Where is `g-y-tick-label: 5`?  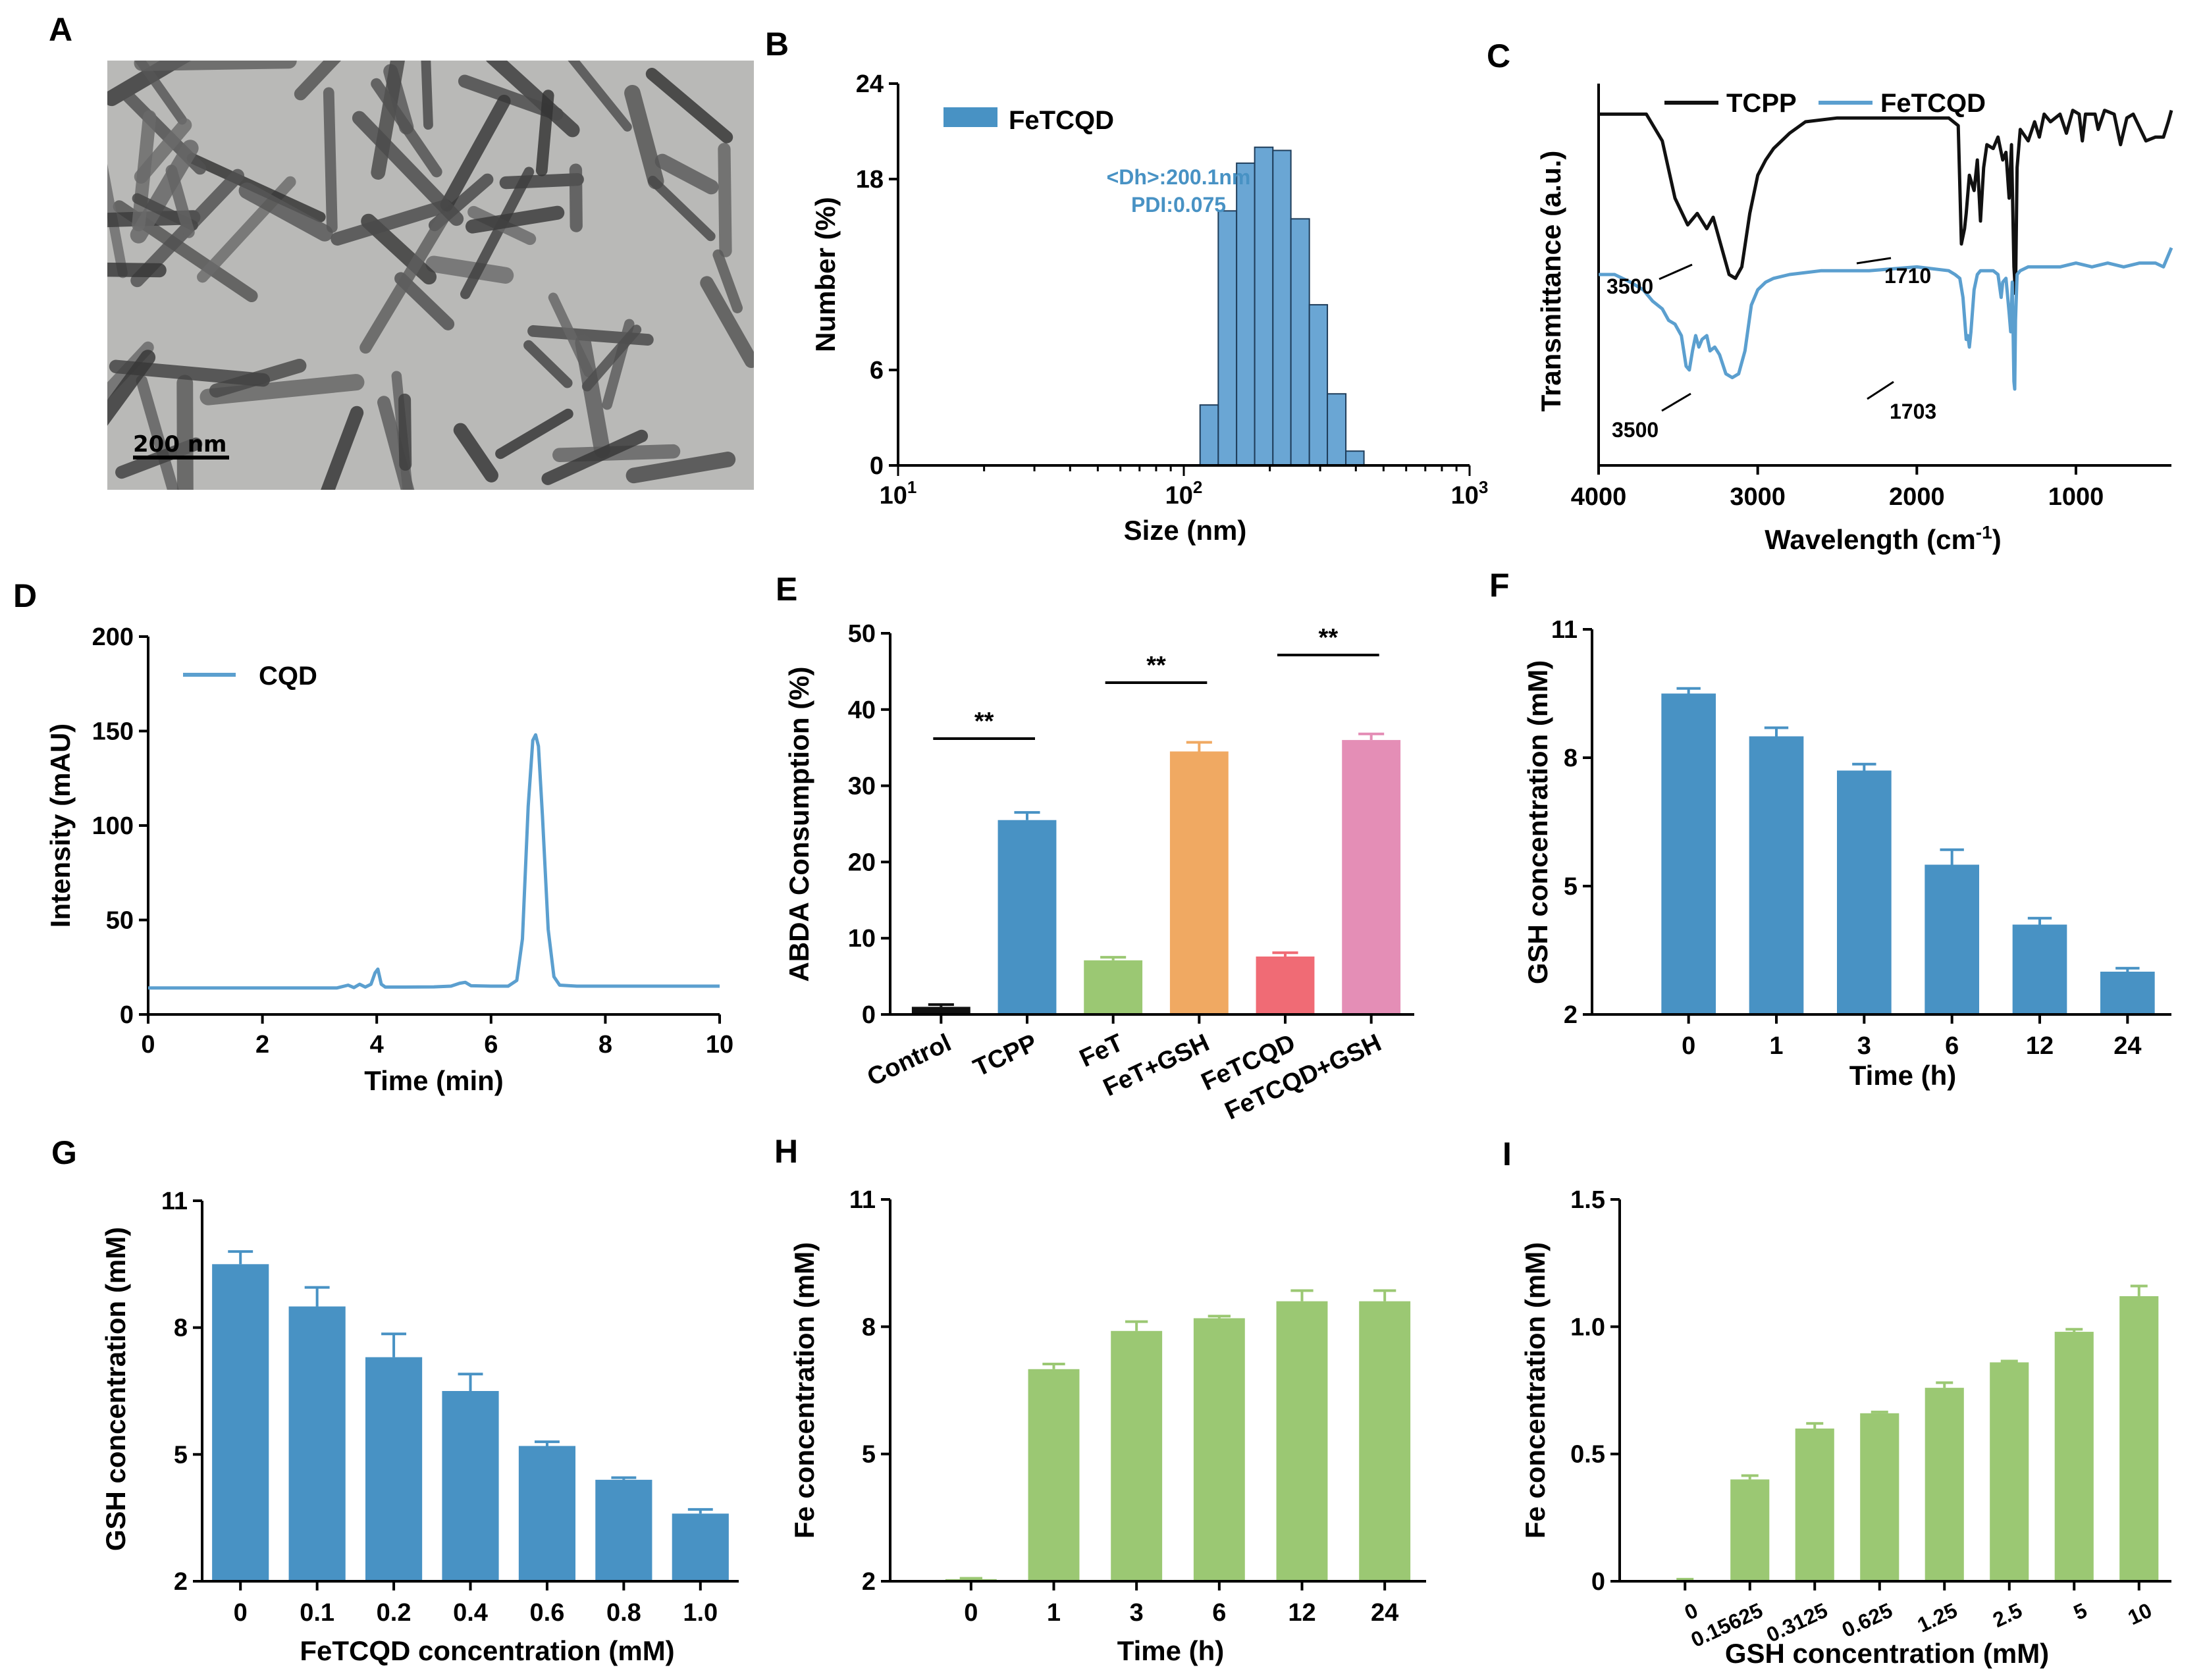 g-y-tick-label: 5 is located at coordinates (181, 1455).